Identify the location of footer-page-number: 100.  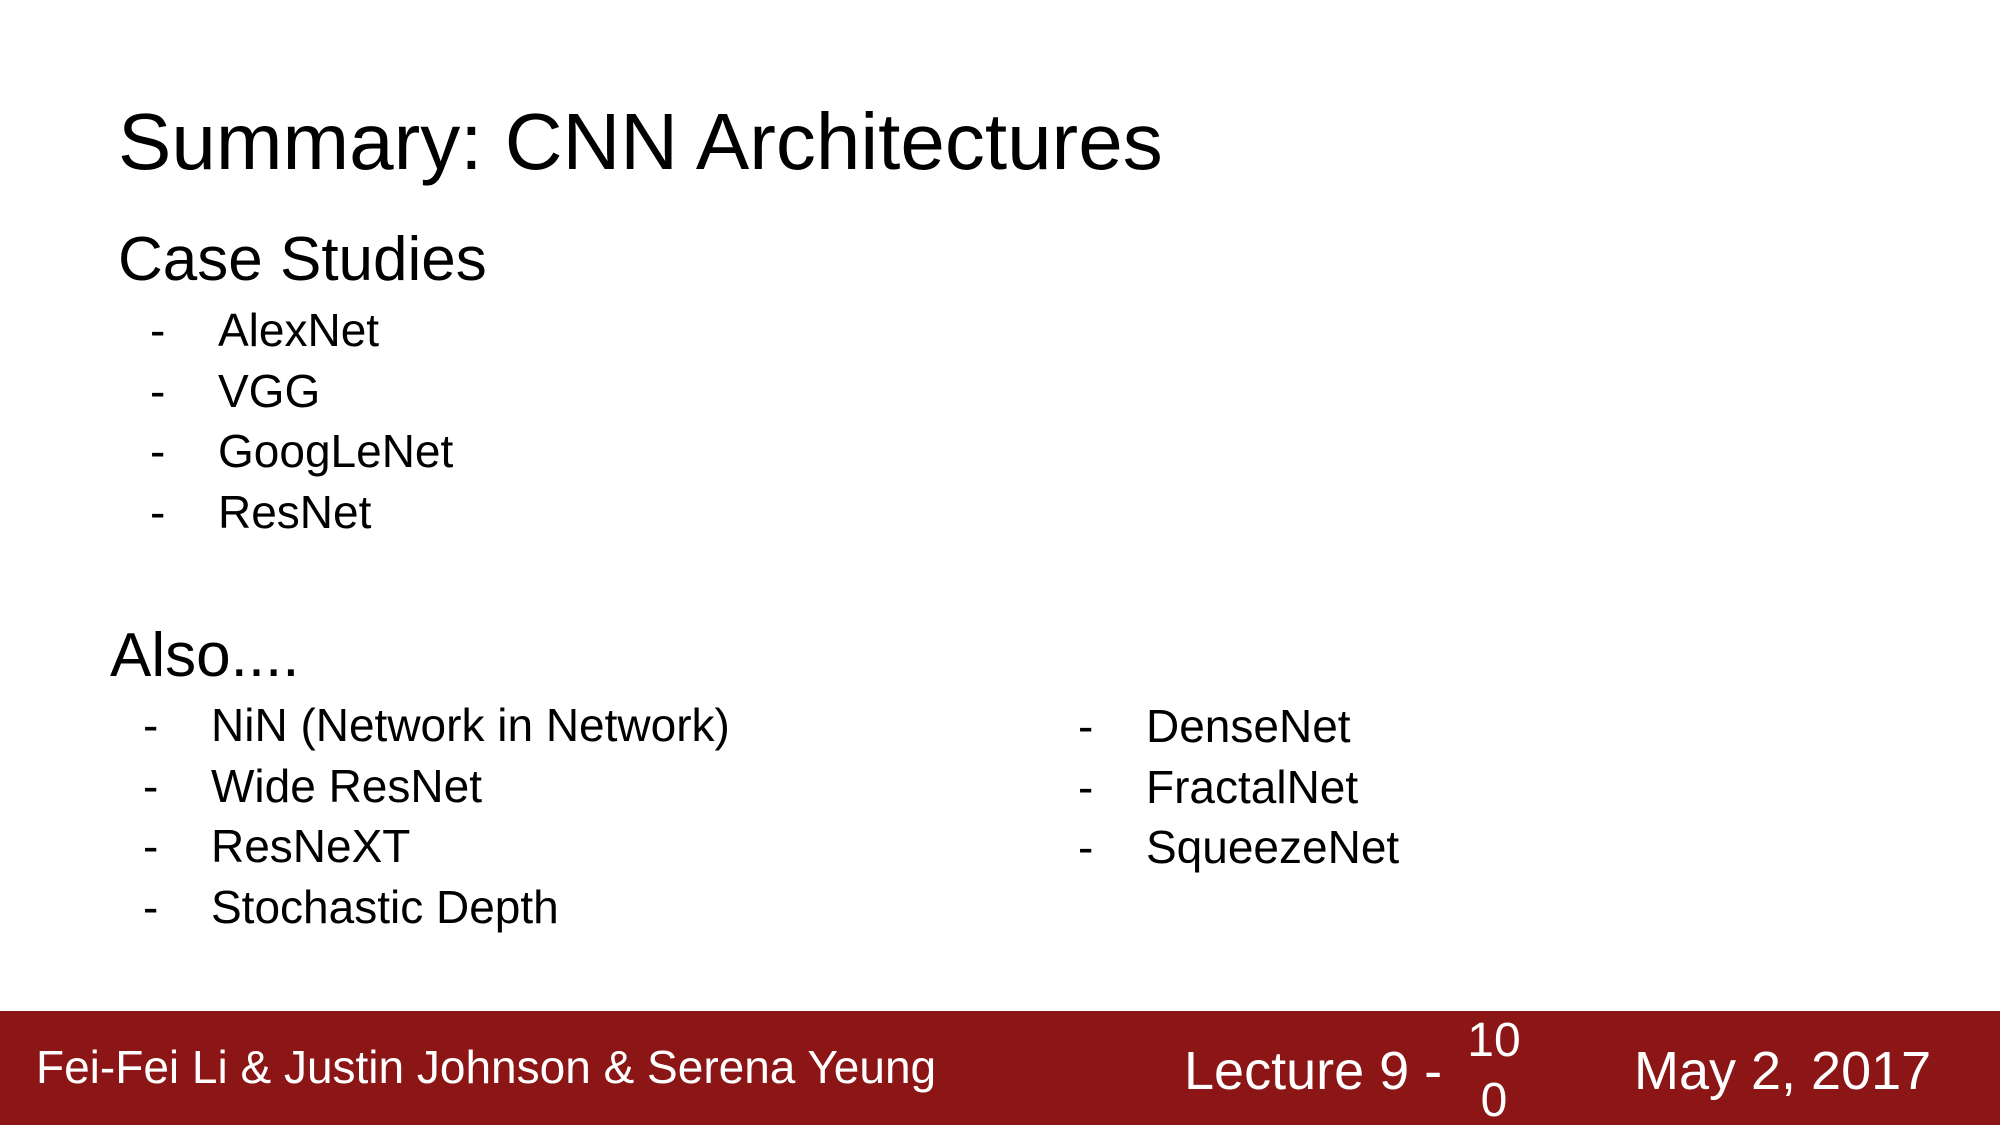
(1494, 1069).